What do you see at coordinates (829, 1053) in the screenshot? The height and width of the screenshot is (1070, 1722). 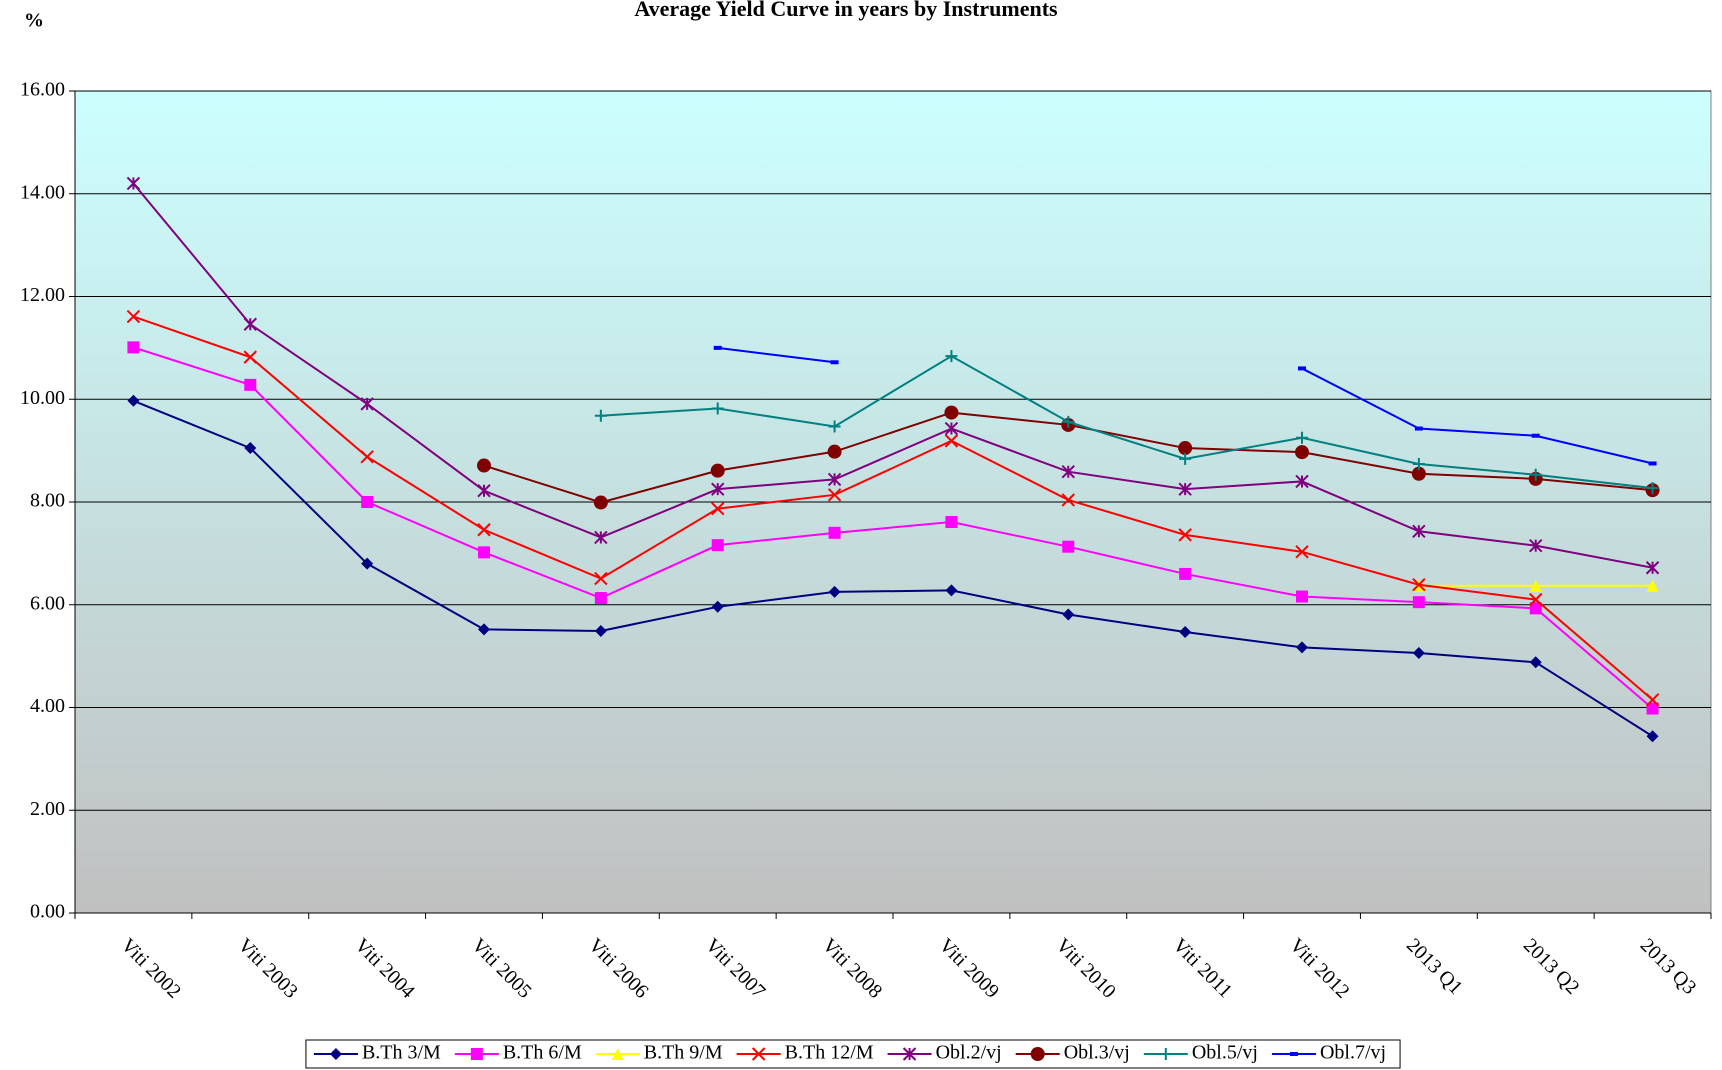 I see `legend-label: B.Th 12/M` at bounding box center [829, 1053].